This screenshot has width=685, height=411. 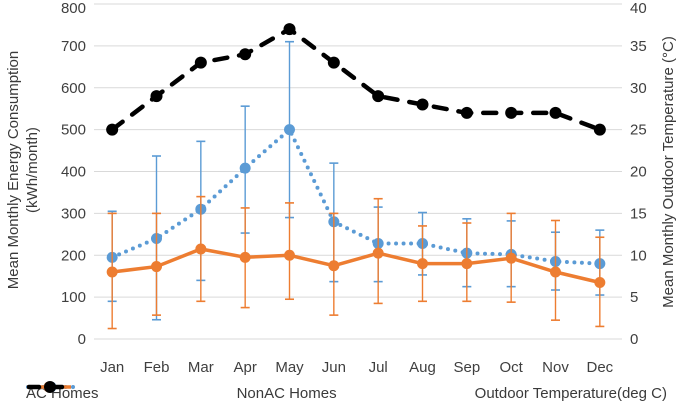 I want to click on right-axis-tick-label: 0, so click(x=634, y=339).